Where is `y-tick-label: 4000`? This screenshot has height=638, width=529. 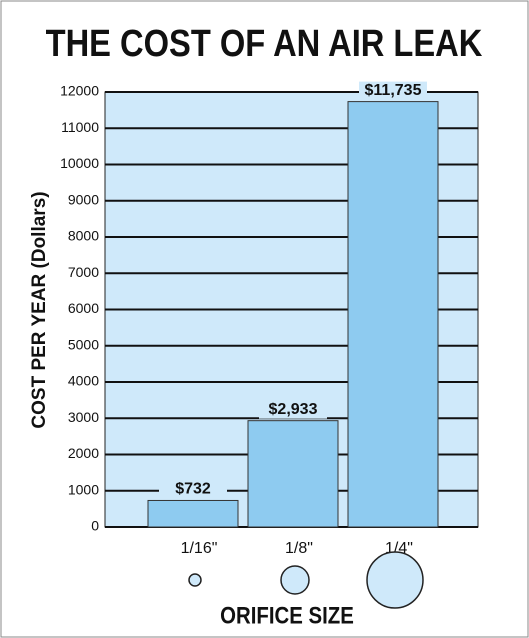
y-tick-label: 4000 is located at coordinates (83, 381).